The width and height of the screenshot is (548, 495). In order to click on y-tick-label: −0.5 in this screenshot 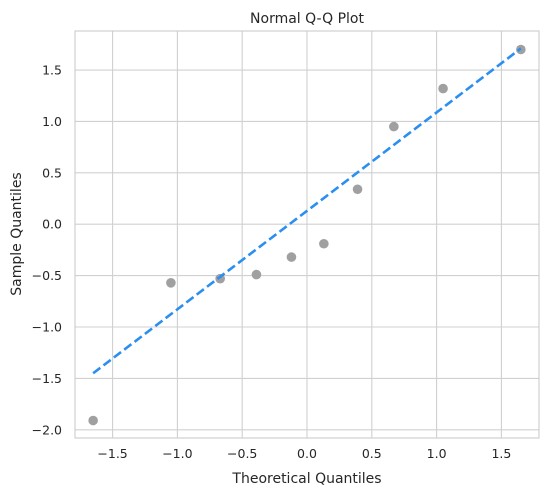, I will do `click(47, 275)`.